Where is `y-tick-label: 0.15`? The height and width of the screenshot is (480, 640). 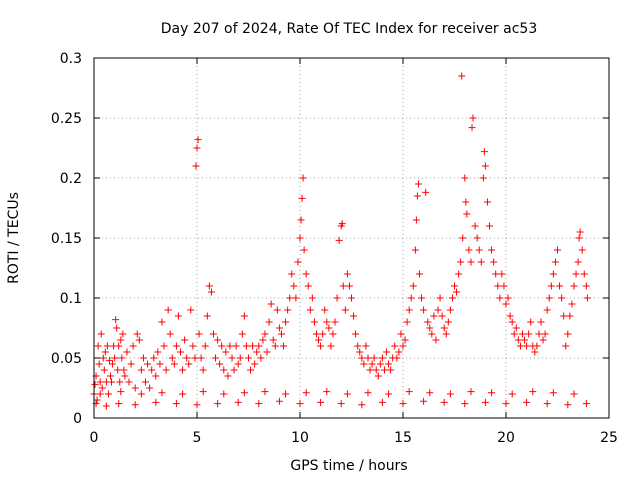 y-tick-label: 0.15 is located at coordinates (66, 239).